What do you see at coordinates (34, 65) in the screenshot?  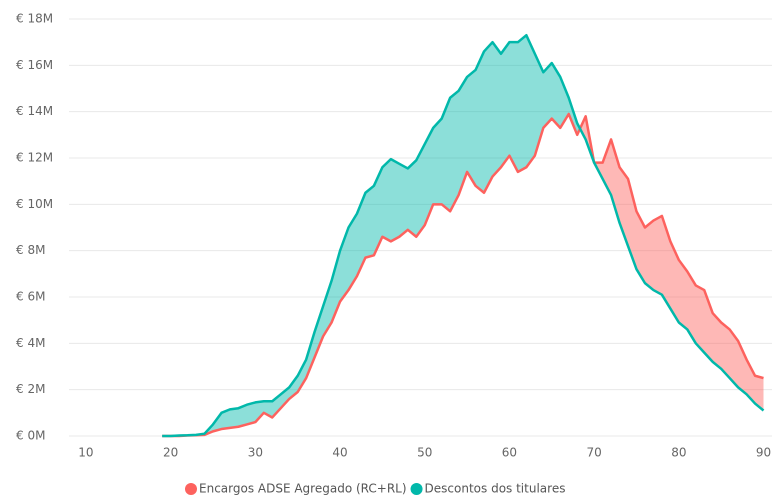 I see `y-tick-label: € 16M` at bounding box center [34, 65].